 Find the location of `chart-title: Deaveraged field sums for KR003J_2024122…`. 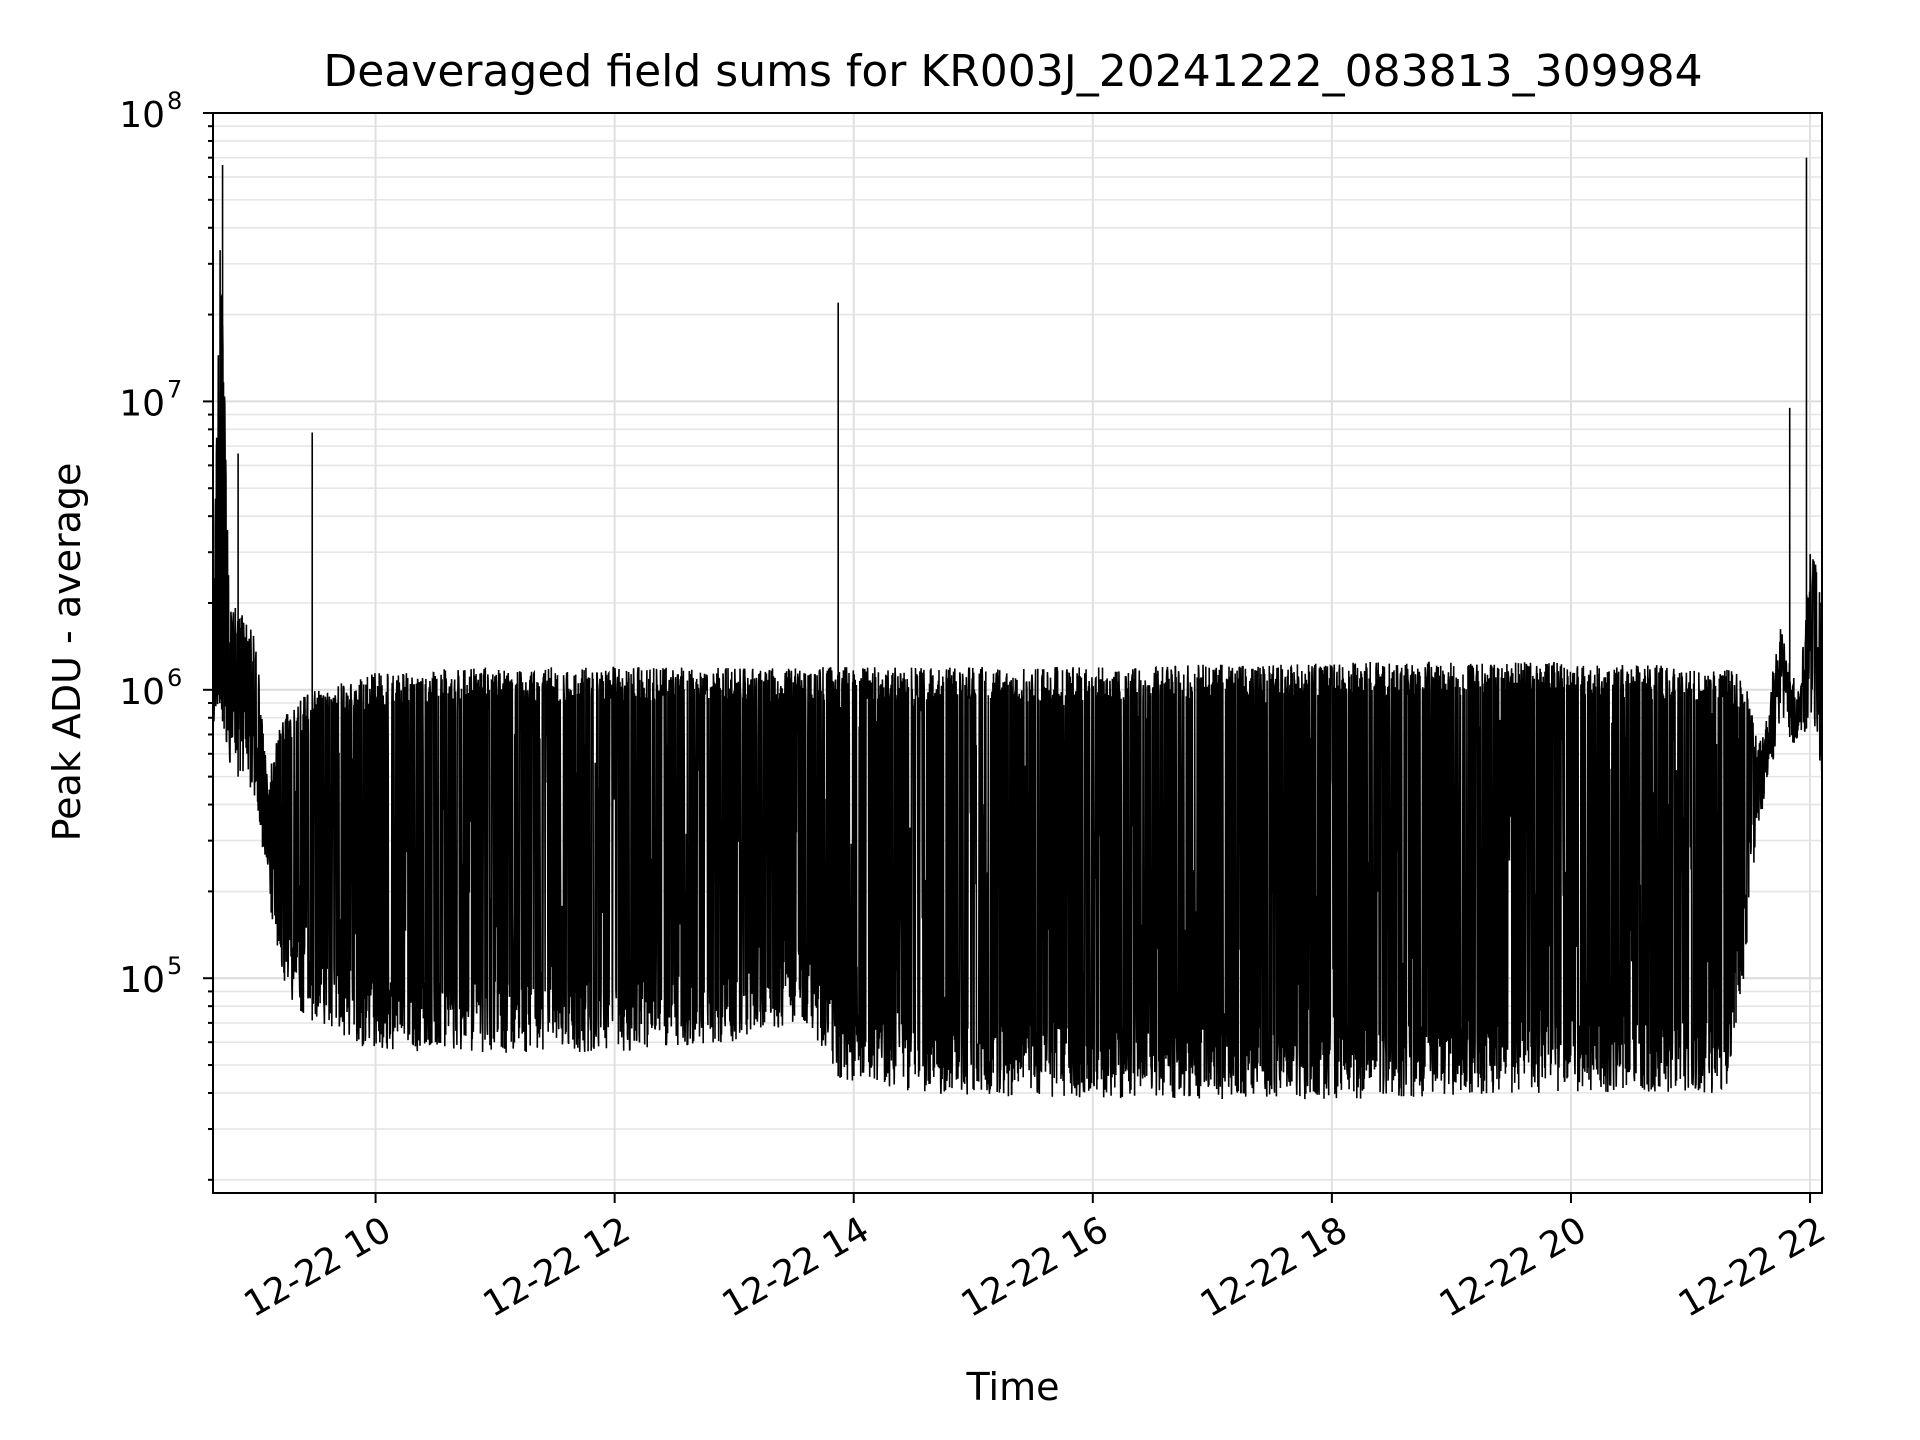

chart-title: Deaveraged field sums for KR003J_2024122… is located at coordinates (1012, 71).